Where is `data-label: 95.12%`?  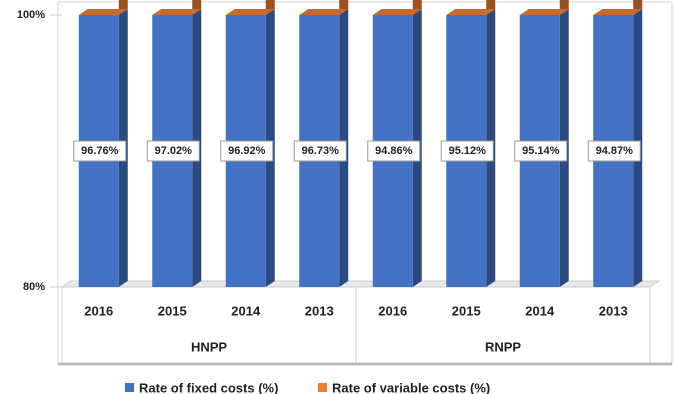
data-label: 95.12% is located at coordinates (468, 151).